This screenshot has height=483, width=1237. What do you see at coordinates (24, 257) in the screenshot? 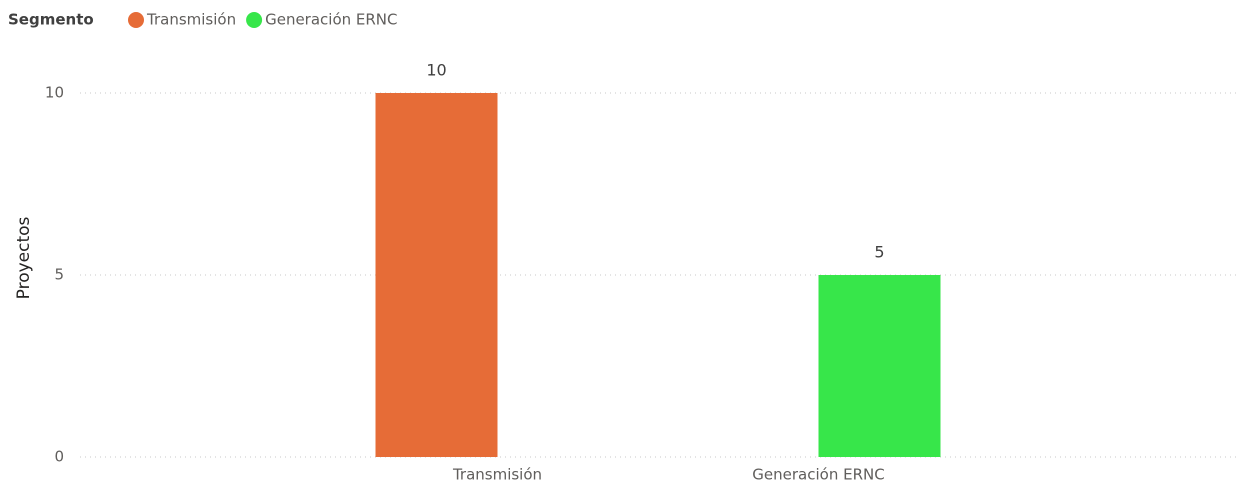
I see `y-axis-label: Proyectos` at bounding box center [24, 257].